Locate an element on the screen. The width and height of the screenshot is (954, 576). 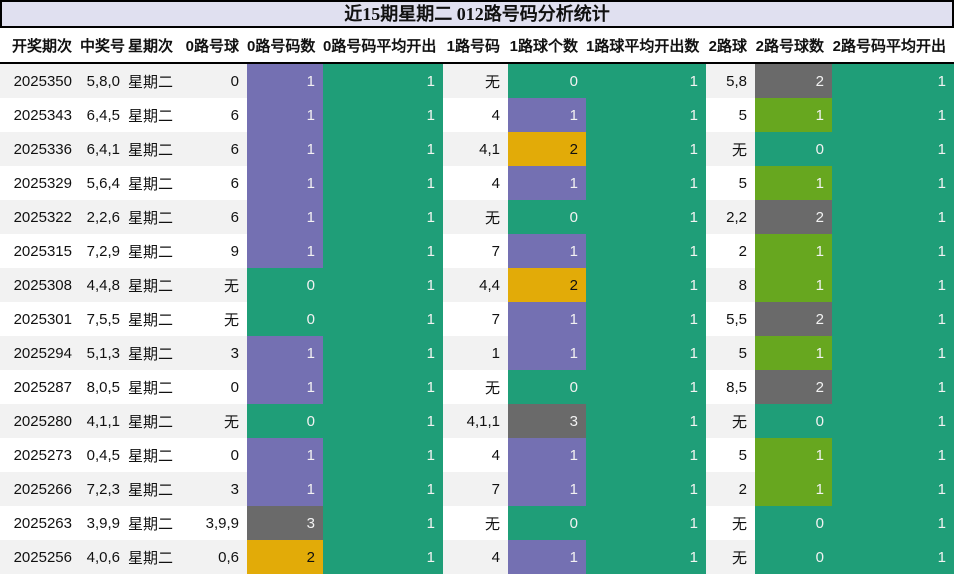
cell-road0-count: 2 is located at coordinates (285, 557).